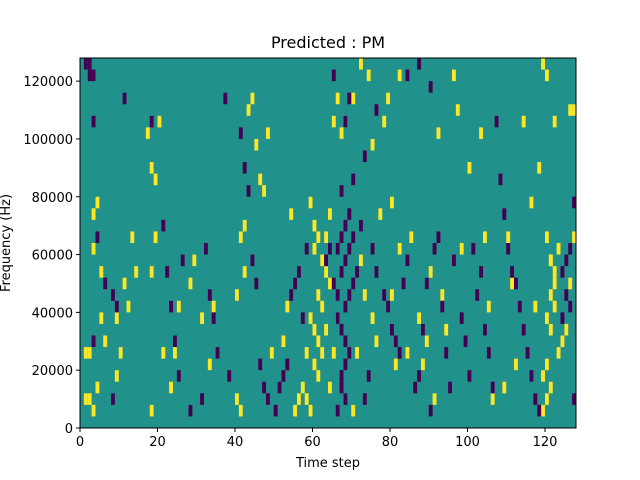 This screenshot has width=640, height=480. I want to click on y-tick-label: 40000, so click(52, 313).